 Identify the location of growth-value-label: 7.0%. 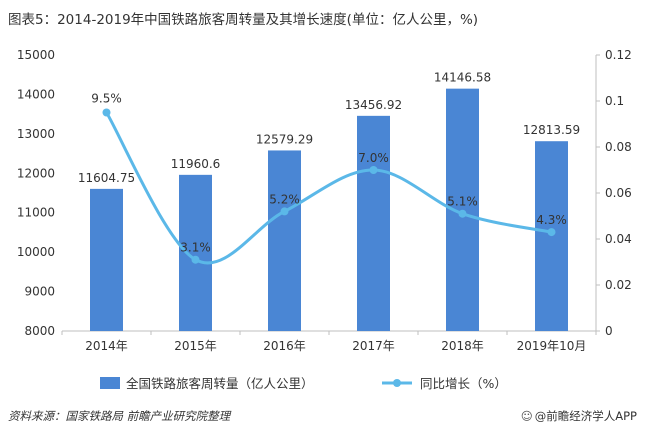
(373, 158).